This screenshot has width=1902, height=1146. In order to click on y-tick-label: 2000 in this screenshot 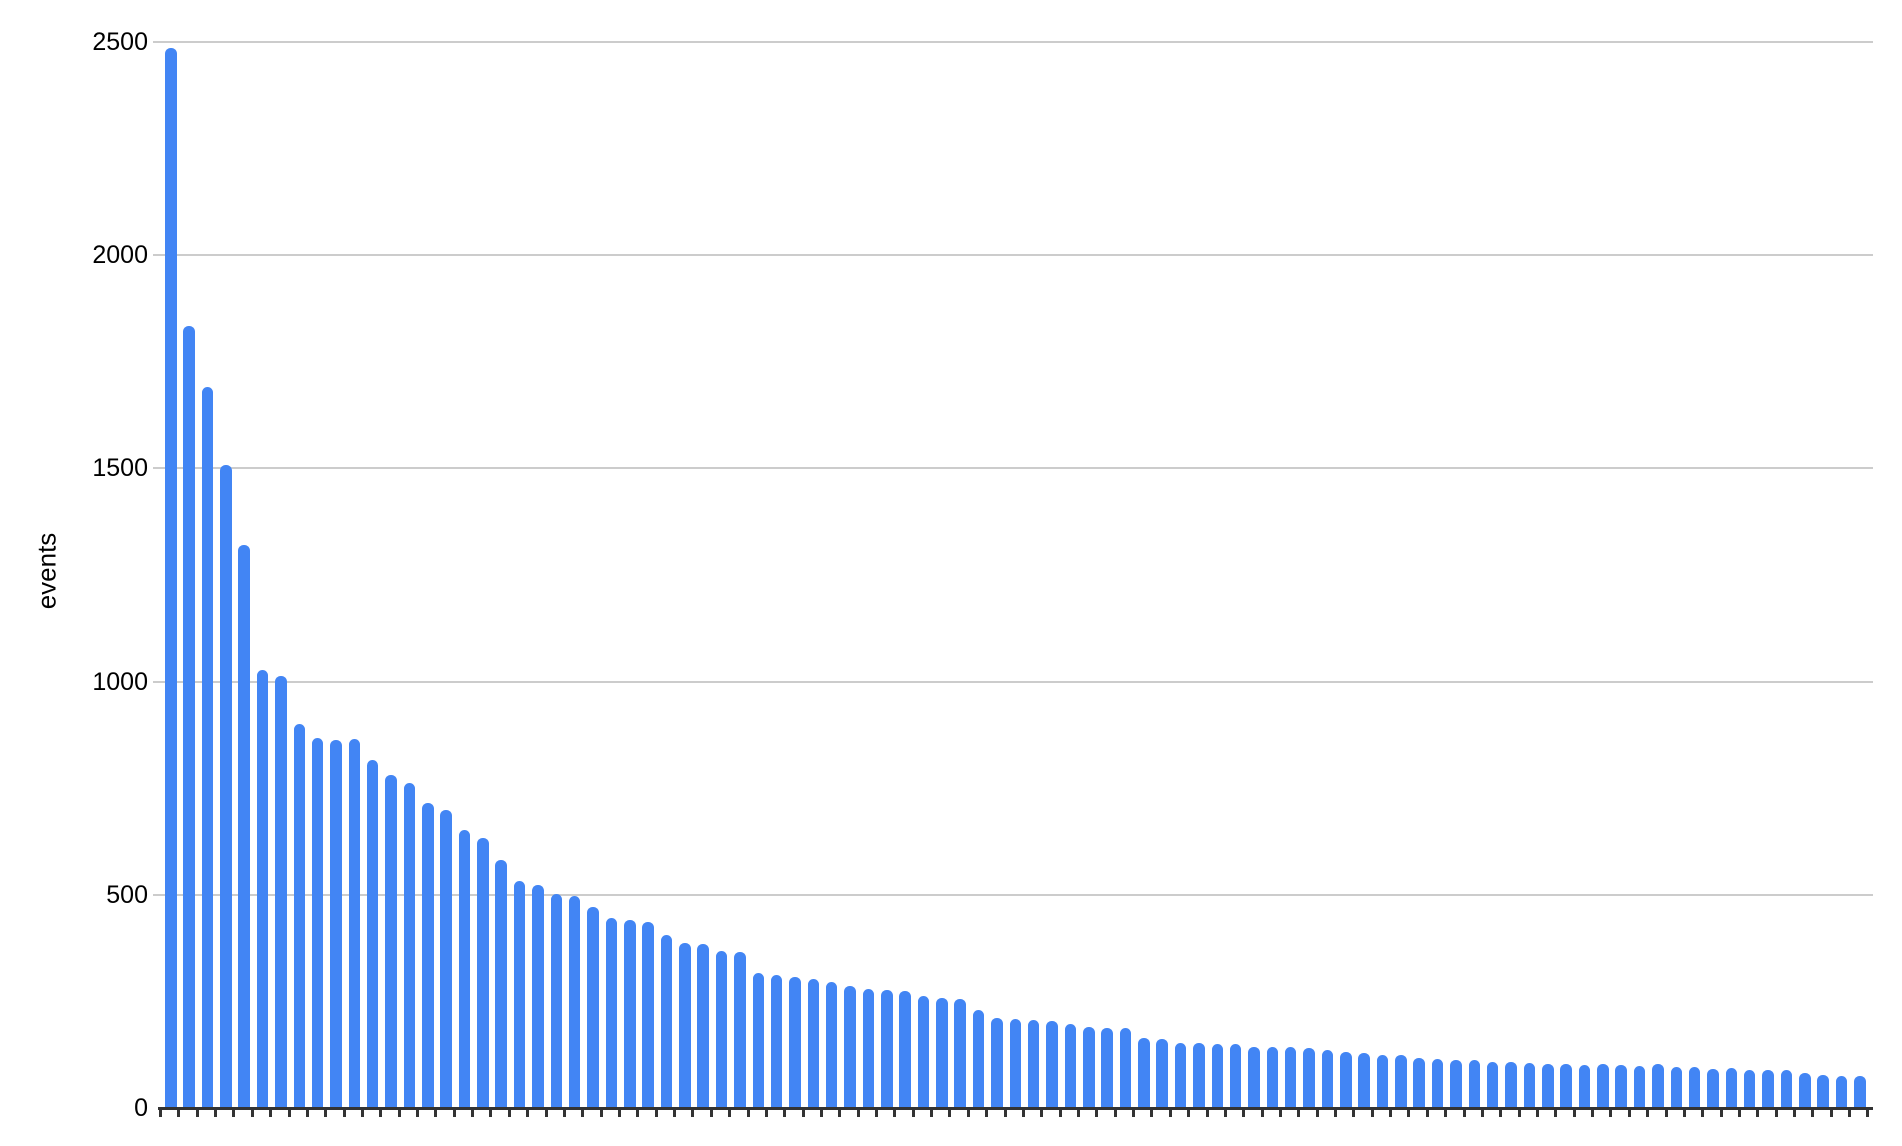, I will do `click(120, 255)`.